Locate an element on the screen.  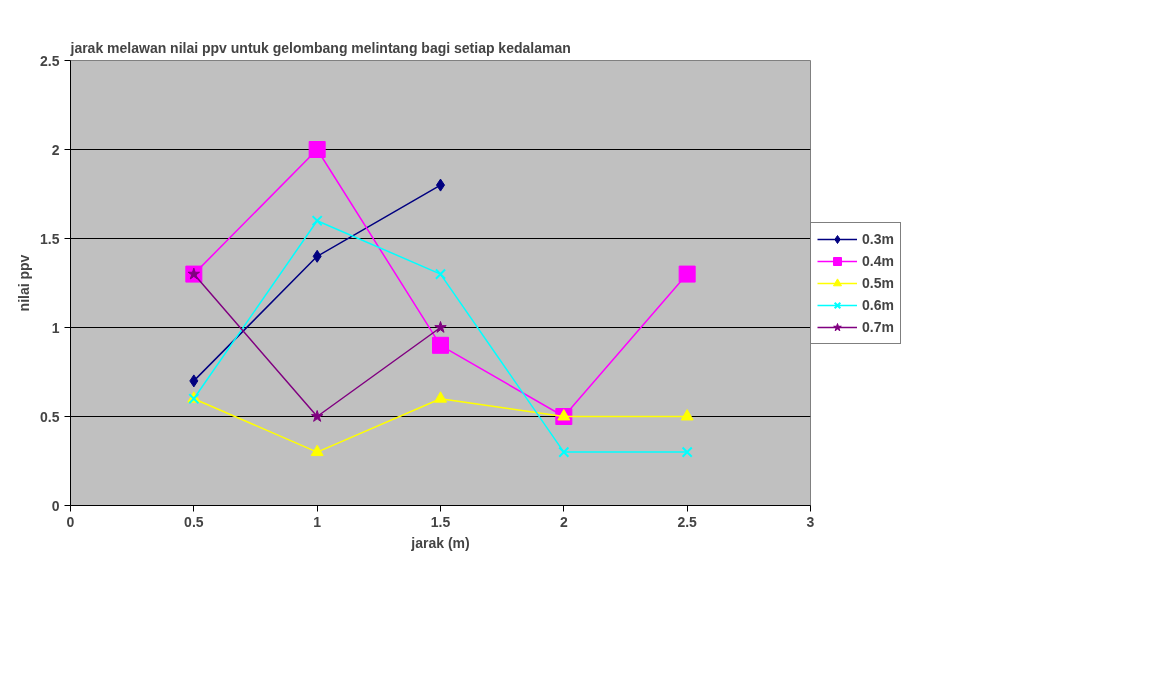
y-tick-label: 1 is located at coordinates (55, 327).